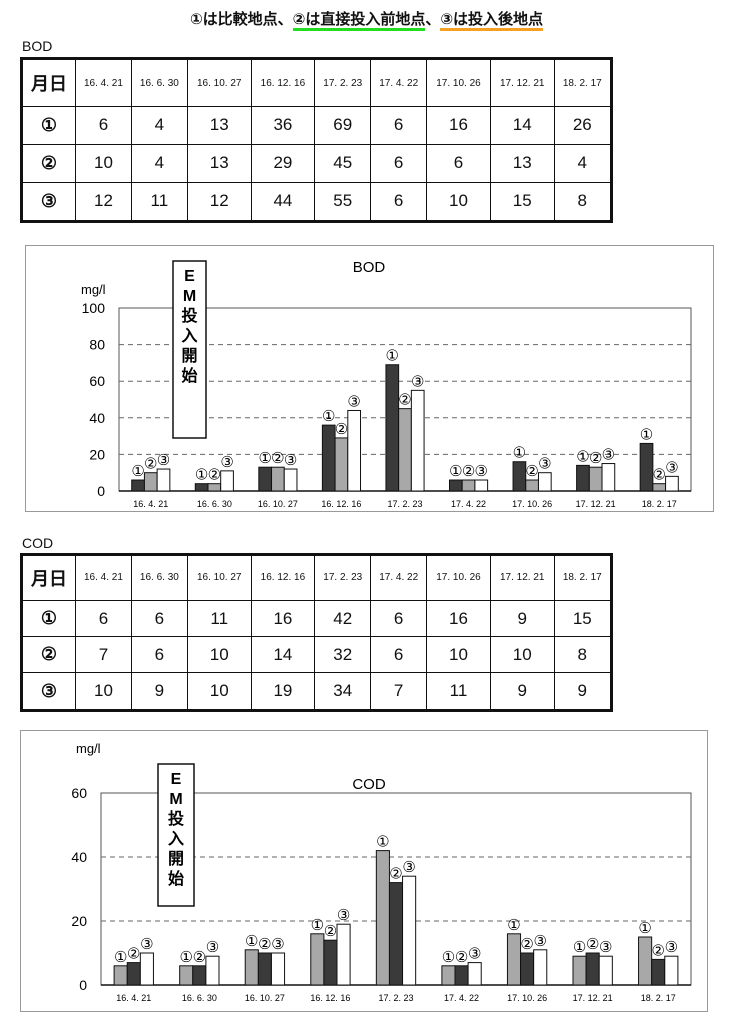 This screenshot has height=1024, width=733. Describe the element at coordinates (583, 618) in the screenshot. I see `value-cell: 15` at that location.